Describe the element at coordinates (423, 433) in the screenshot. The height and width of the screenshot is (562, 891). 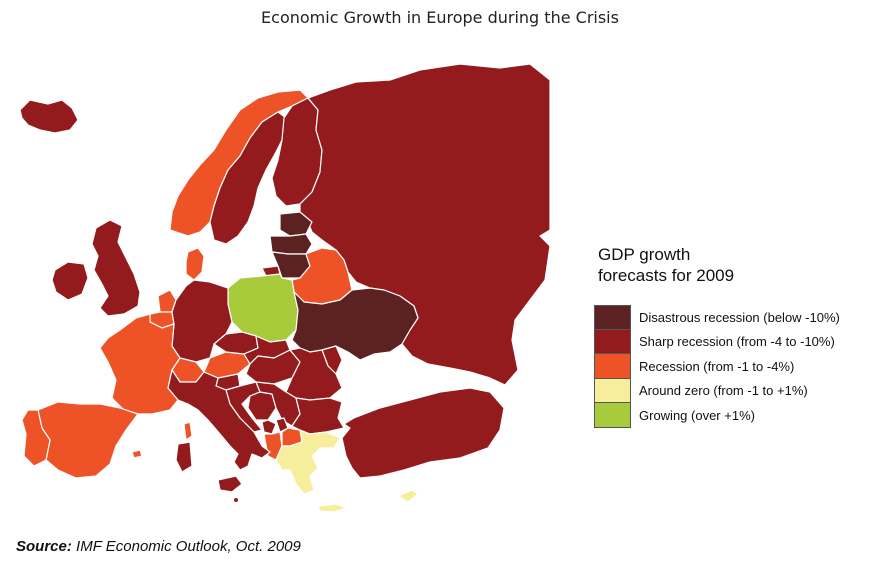
I see `region-turkey` at that location.